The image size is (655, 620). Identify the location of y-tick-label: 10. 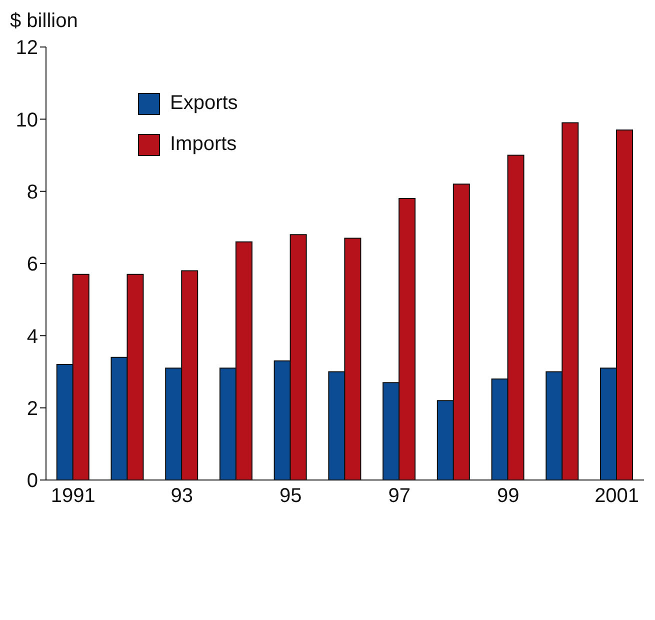
(27, 120).